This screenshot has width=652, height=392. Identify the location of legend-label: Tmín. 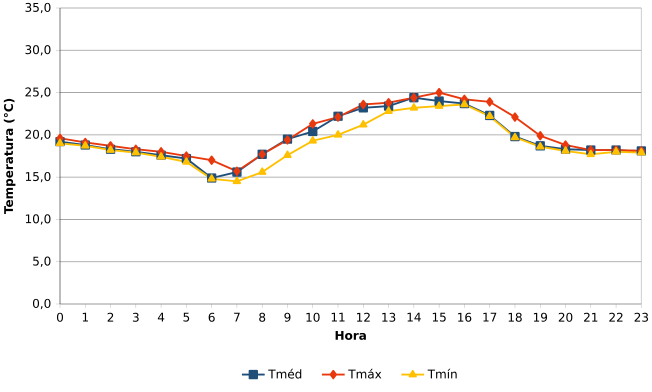
(442, 373).